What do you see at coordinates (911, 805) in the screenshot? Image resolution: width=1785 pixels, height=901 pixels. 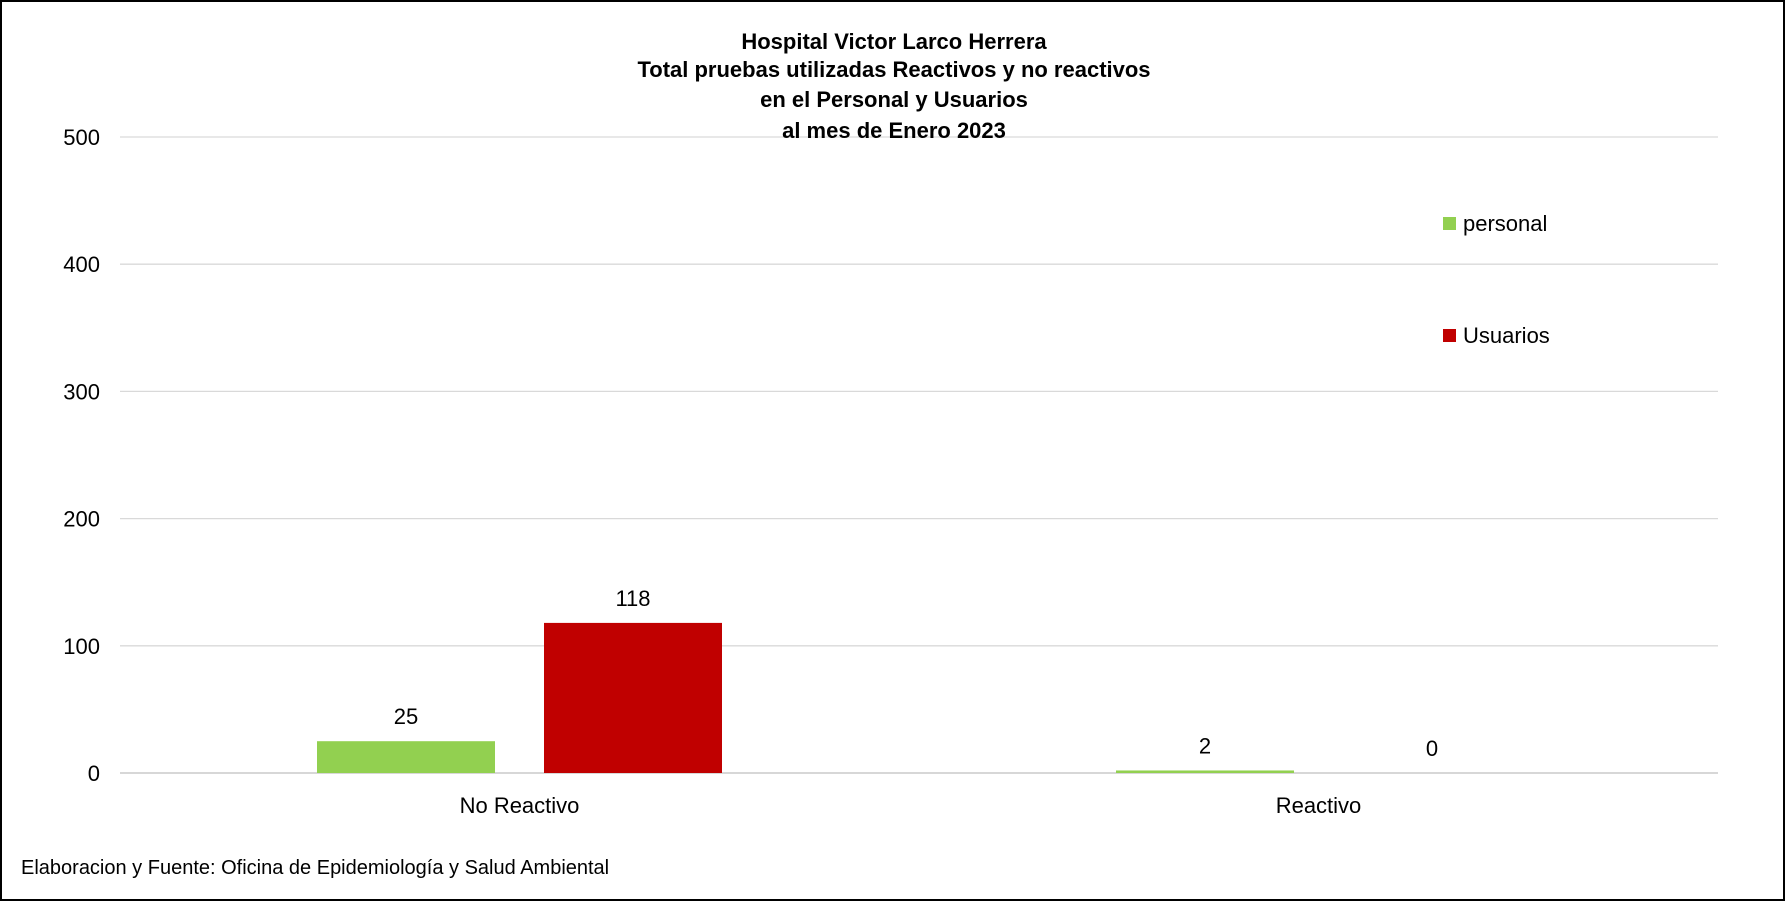 I see `category-labels: No Reactivo Reactivo` at bounding box center [911, 805].